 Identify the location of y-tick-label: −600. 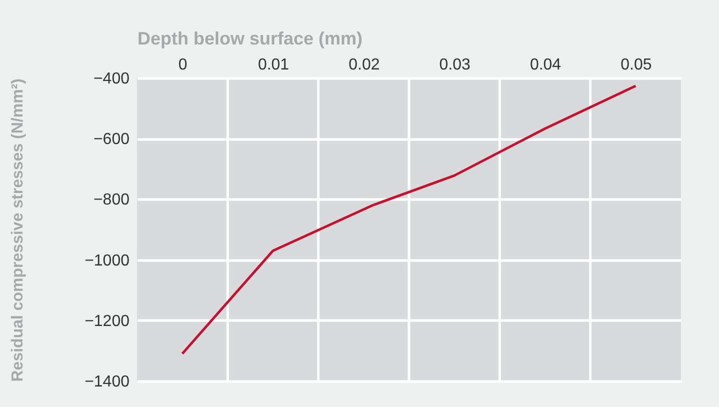
(111, 139).